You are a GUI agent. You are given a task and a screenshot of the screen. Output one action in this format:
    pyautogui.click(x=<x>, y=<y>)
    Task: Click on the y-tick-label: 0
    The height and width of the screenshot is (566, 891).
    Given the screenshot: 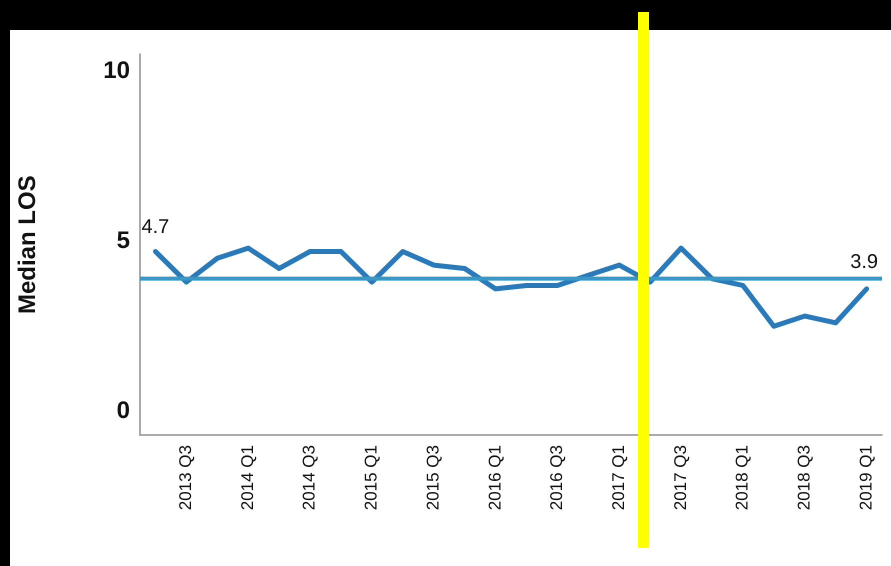 What is the action you would take?
    pyautogui.click(x=123, y=410)
    